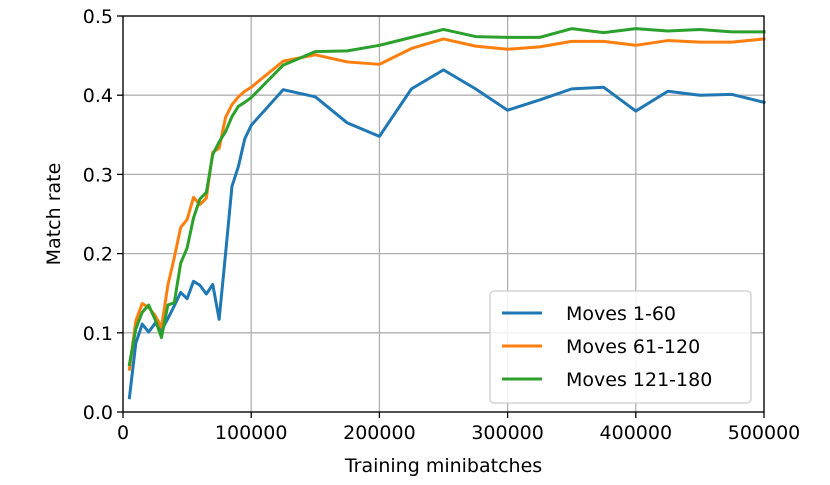 The height and width of the screenshot is (485, 830). I want to click on x-tick-label: 500000, so click(764, 433).